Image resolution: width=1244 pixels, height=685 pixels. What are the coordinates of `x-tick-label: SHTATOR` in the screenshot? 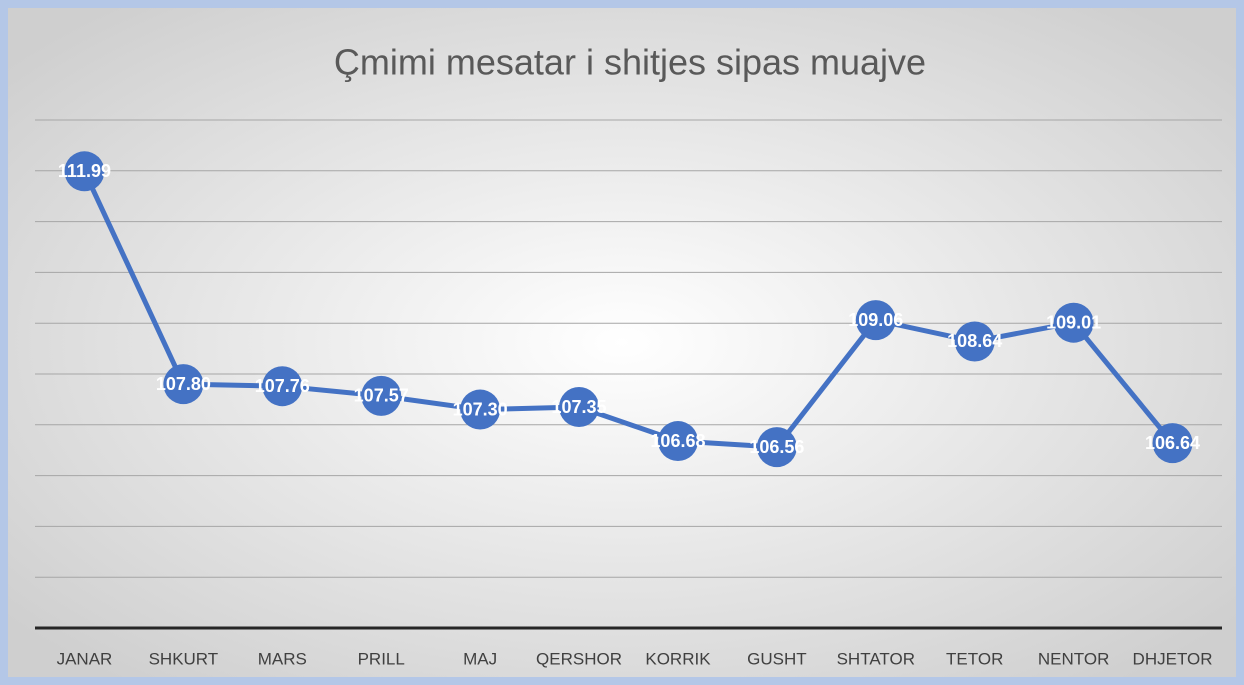 It's located at (876, 658).